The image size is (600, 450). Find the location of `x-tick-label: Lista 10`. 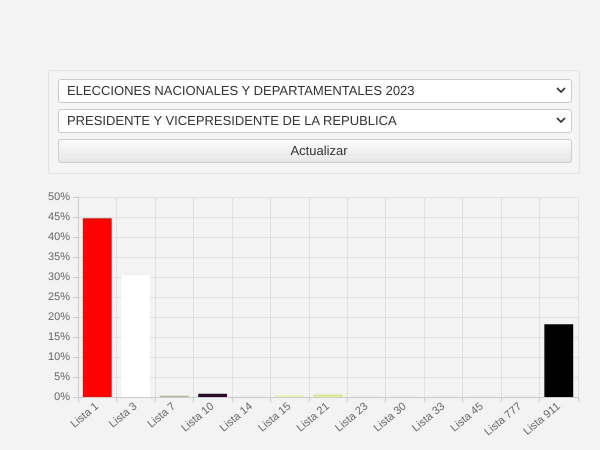

x-tick-label: Lista 10 is located at coordinates (197, 417).